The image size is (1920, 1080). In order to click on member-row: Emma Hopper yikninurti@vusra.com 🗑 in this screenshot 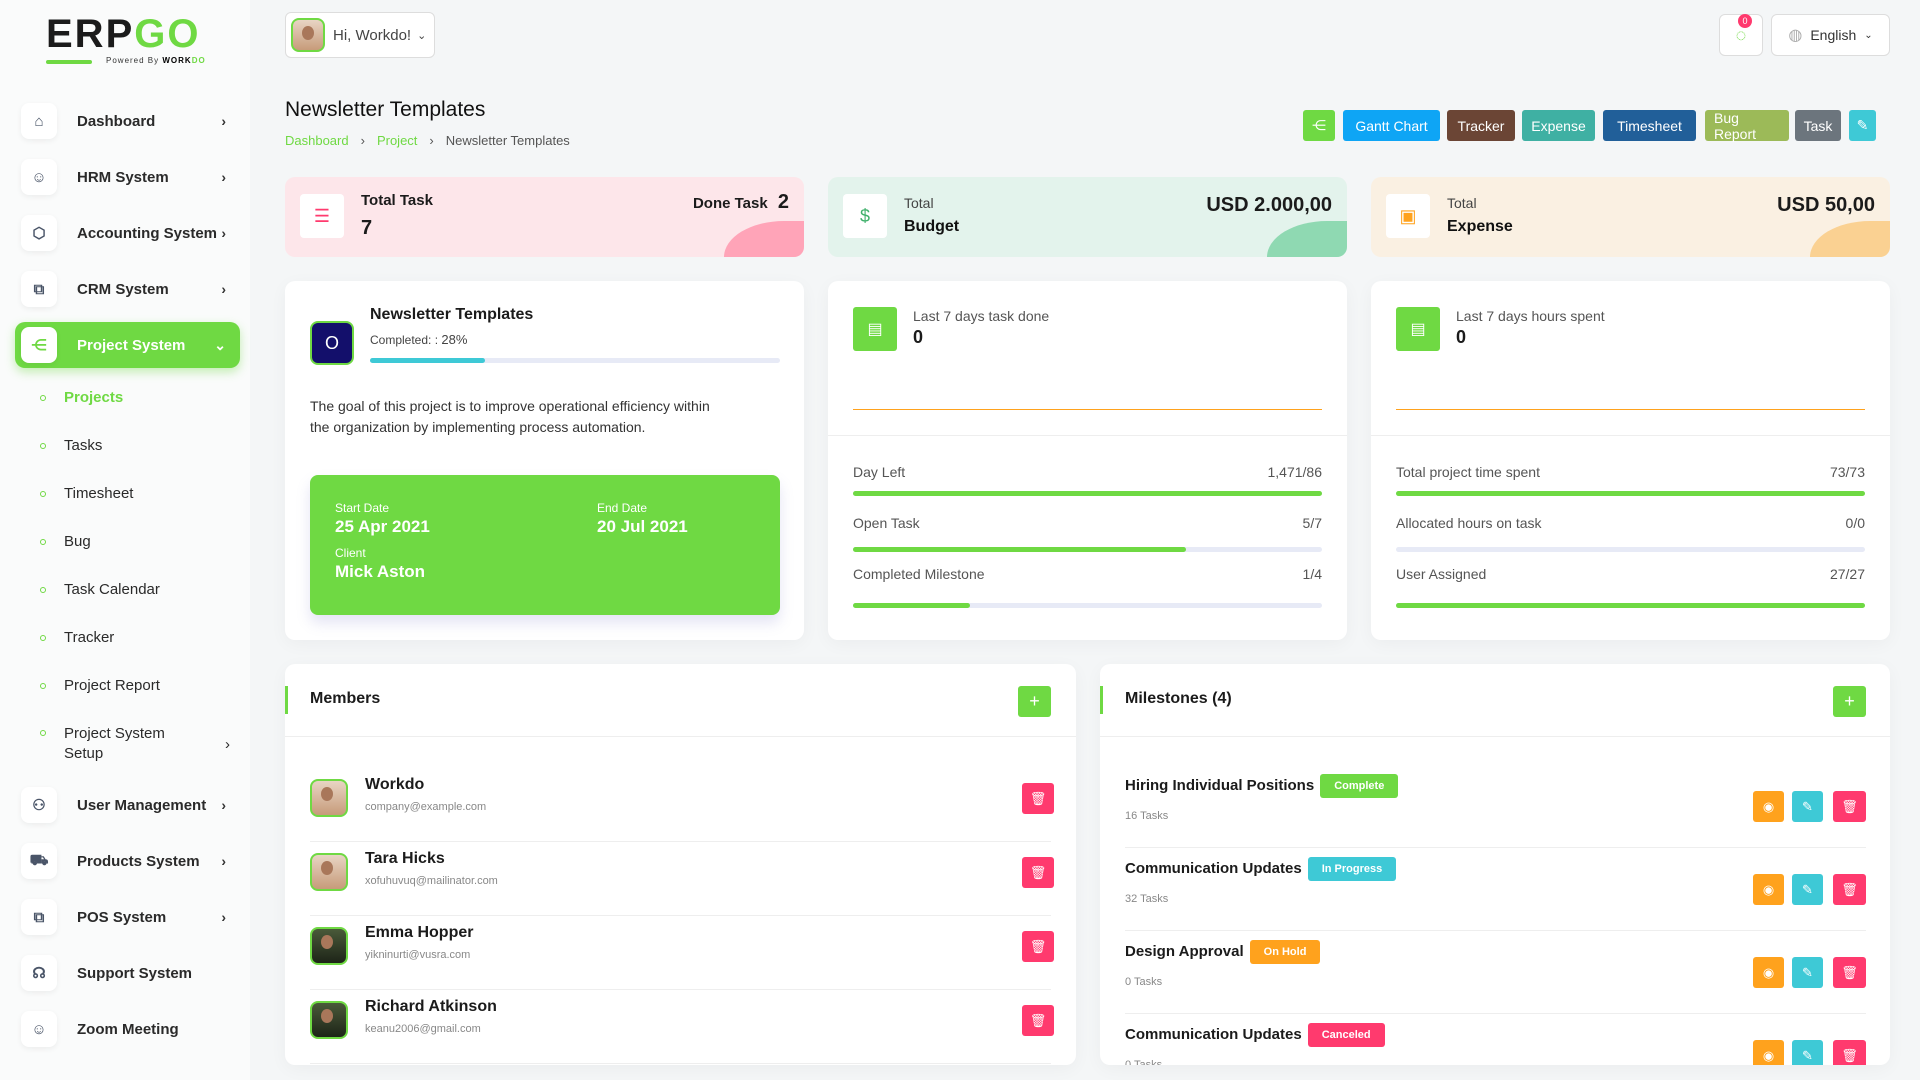, I will do `click(682, 954)`.